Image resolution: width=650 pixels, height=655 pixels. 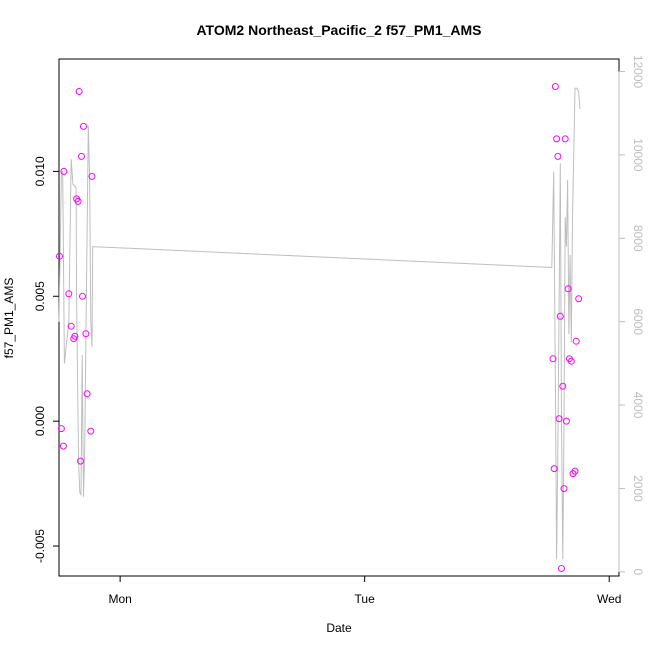 I want to click on y2-tick-label: 12000, so click(x=638, y=72).